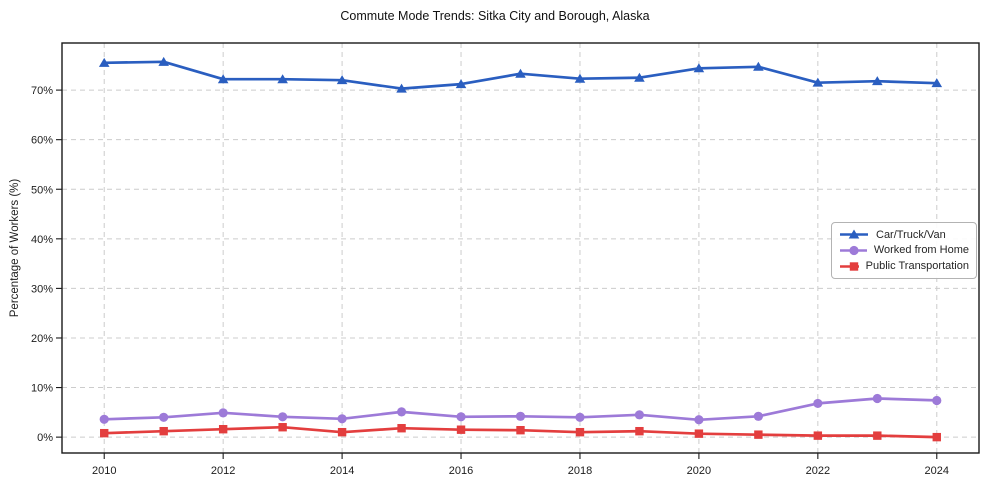  I want to click on series-car-truck-van, so click(520, 74).